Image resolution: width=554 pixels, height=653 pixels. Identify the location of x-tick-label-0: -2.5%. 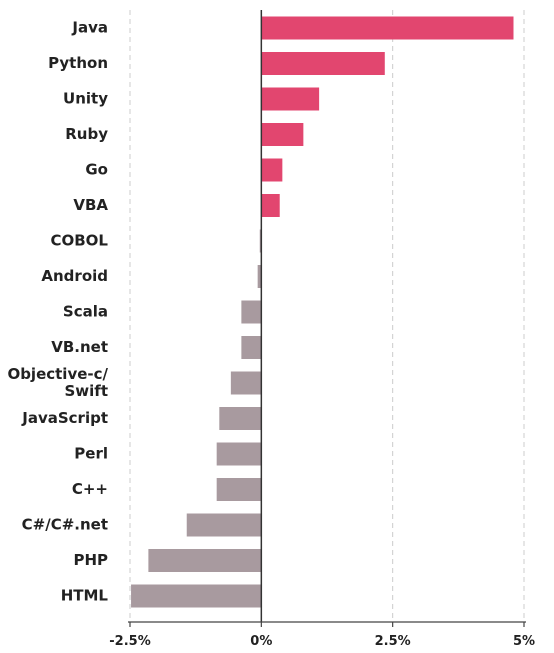
(129, 641).